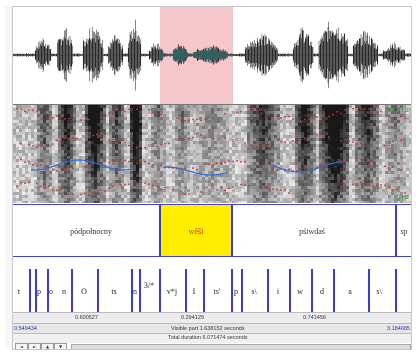 Image resolution: width=416 pixels, height=352 pixels. What do you see at coordinates (208, 338) in the screenshot?
I see `total-duration-label: Total duration 6.071474 seconds` at bounding box center [208, 338].